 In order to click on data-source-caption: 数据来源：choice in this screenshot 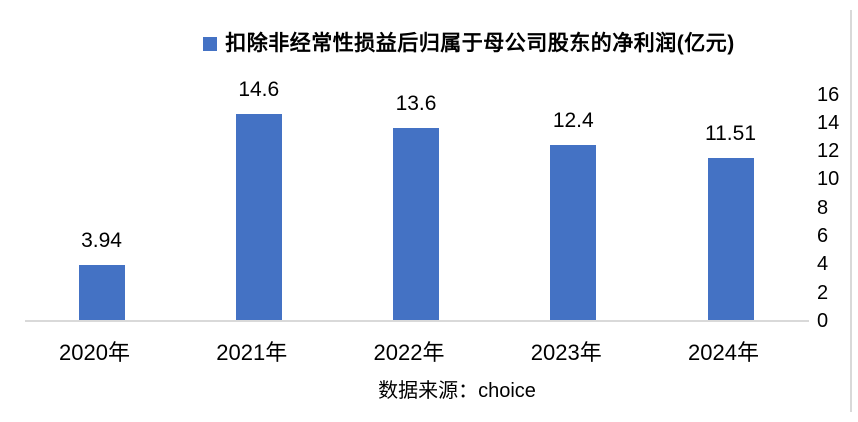, I will do `click(457, 391)`.